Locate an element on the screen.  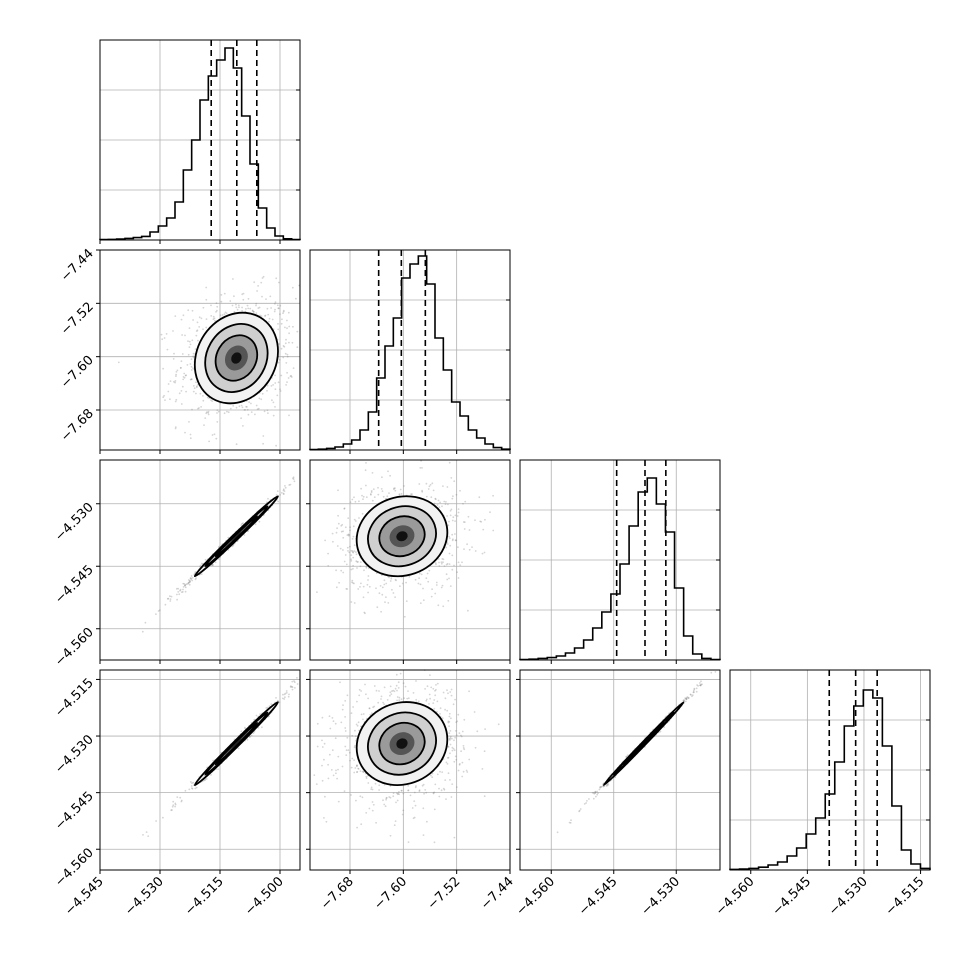
axes-frame is located at coordinates (200, 770).